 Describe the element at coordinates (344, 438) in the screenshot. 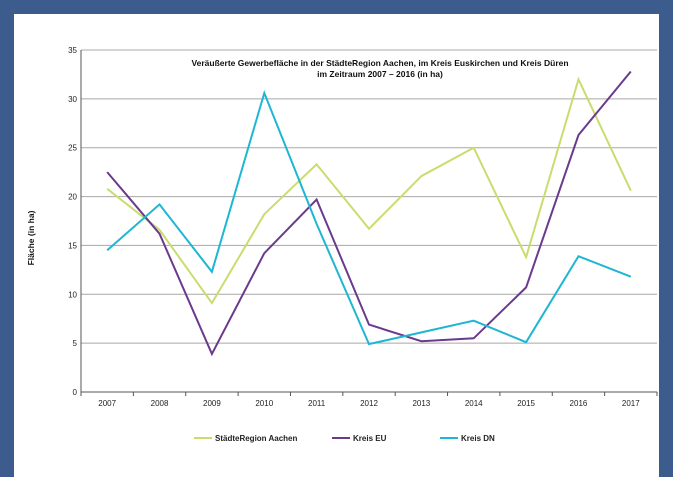

I see `legend: StädteRegion Aachen Kreis EU Kreis DN` at that location.